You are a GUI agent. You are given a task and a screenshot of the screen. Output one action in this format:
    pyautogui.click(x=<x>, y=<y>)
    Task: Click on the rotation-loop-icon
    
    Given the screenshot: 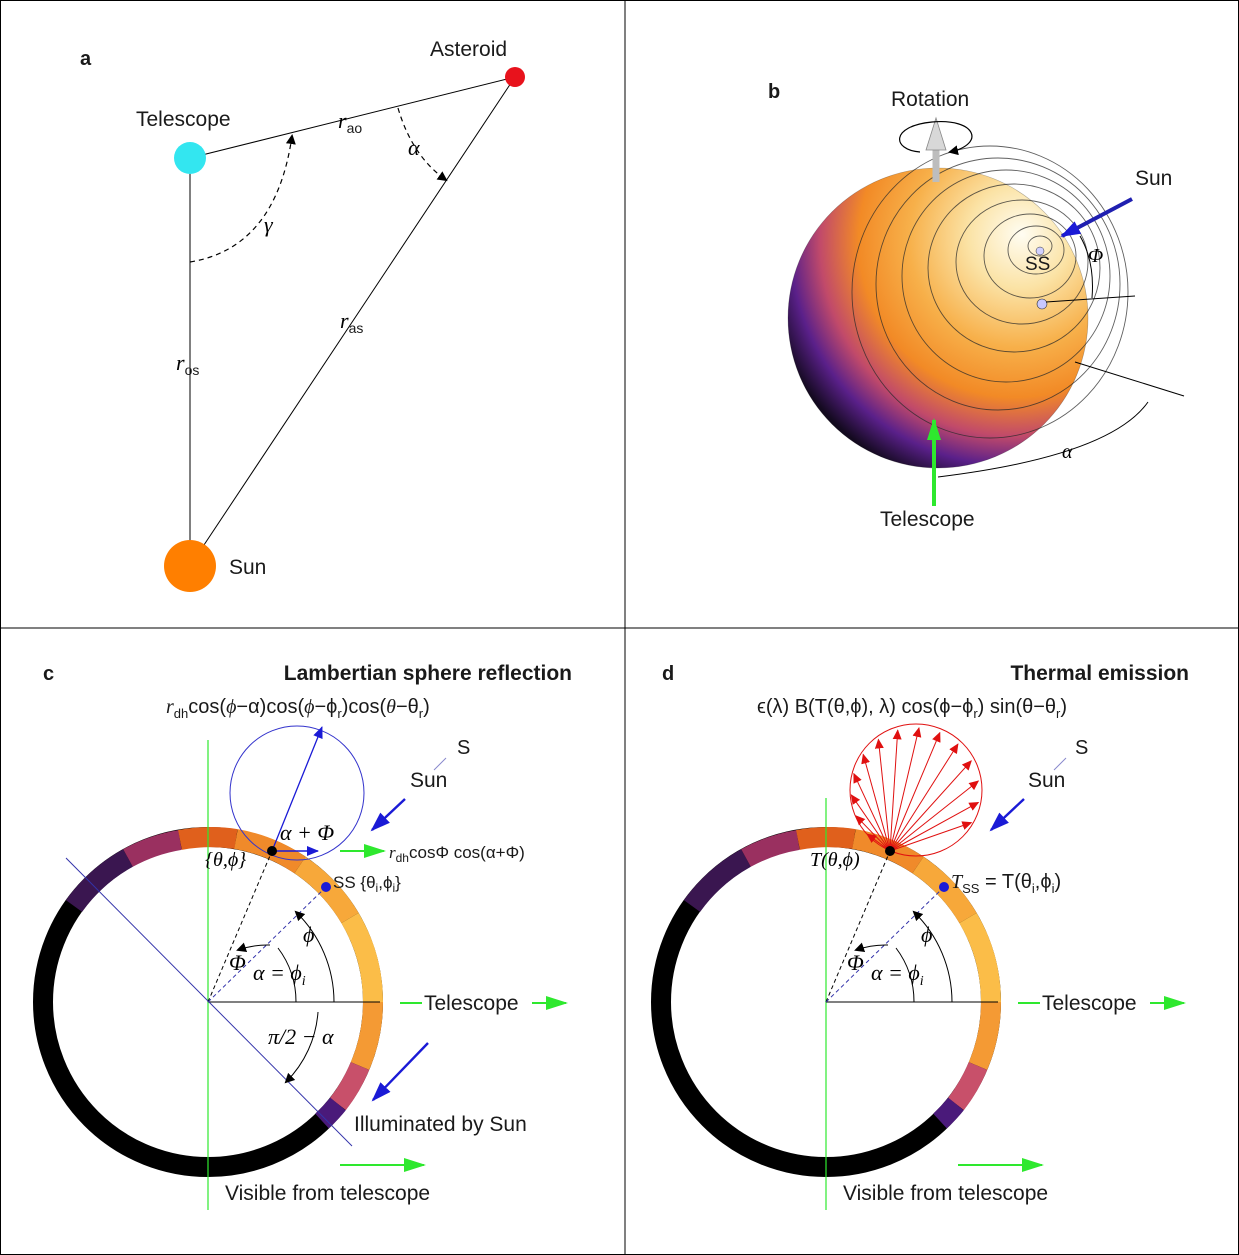 What is the action you would take?
    pyautogui.click(x=936, y=138)
    